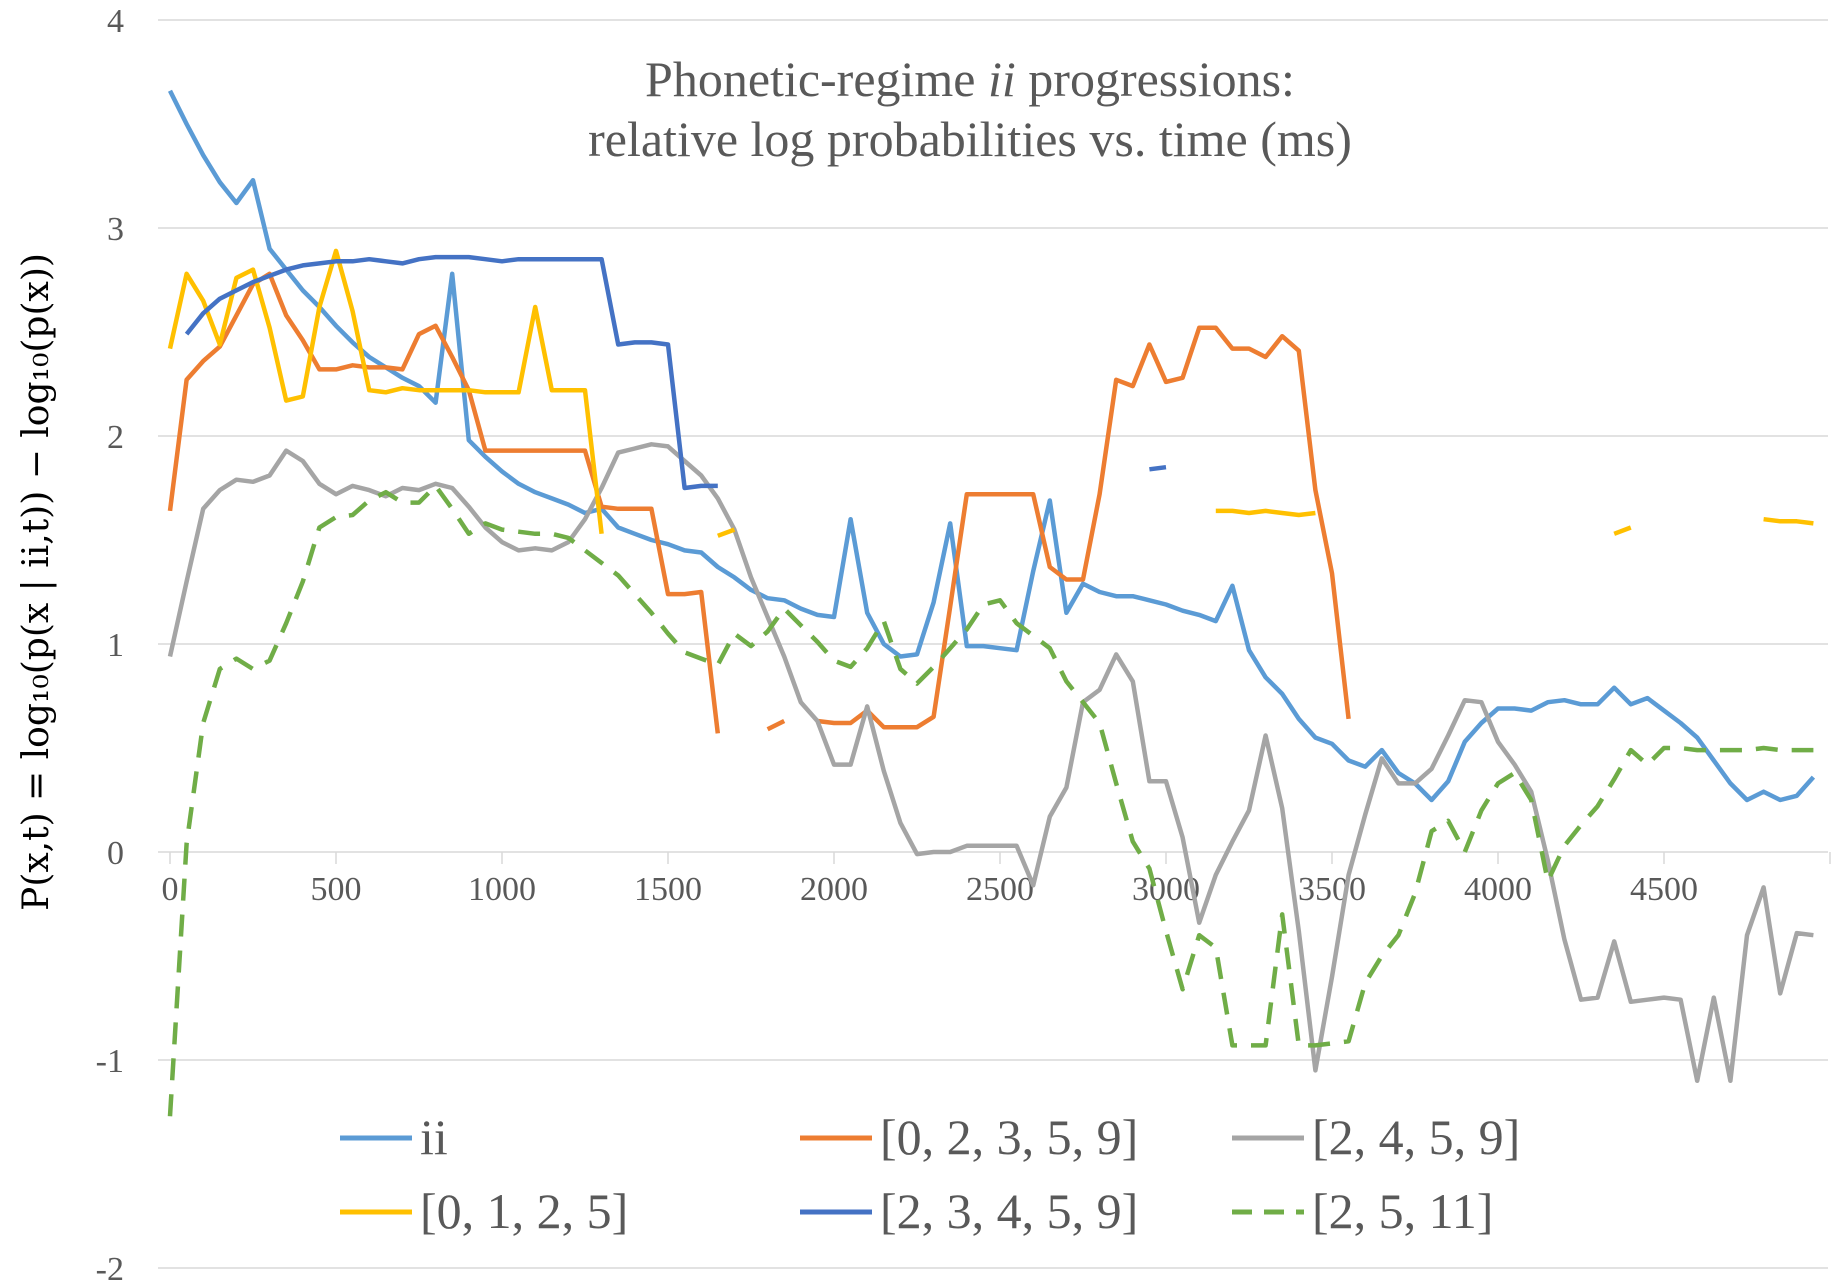 This screenshot has height=1280, width=1831. I want to click on x-tick-label: 4500, so click(1664, 889).